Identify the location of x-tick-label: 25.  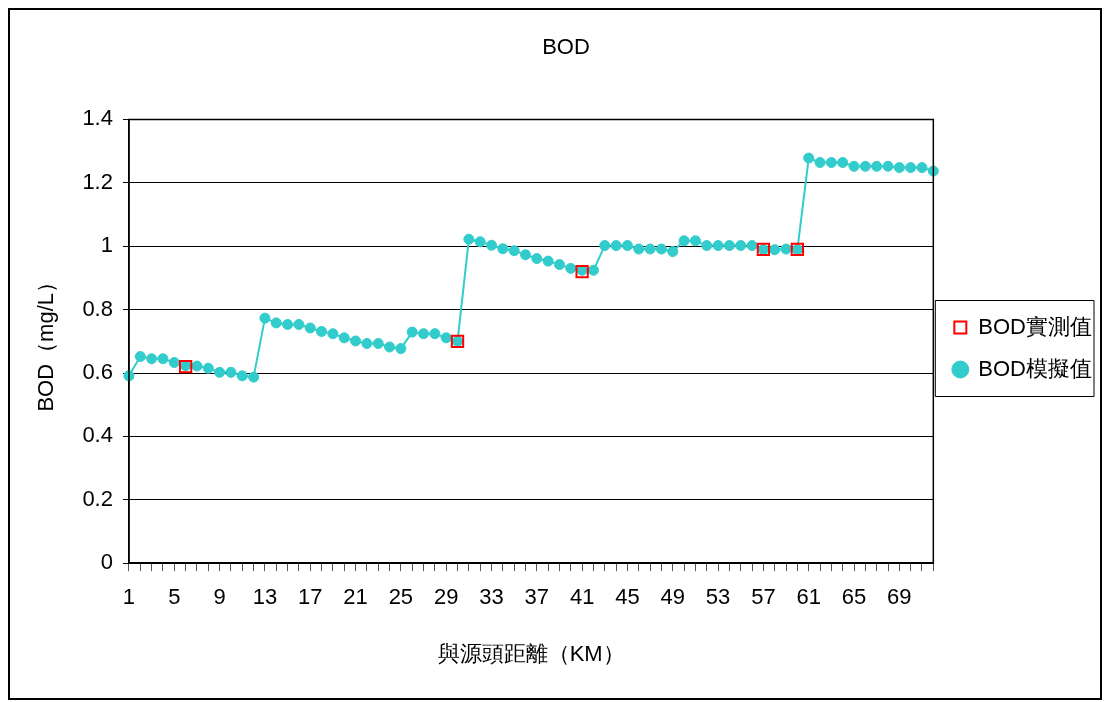
(401, 597).